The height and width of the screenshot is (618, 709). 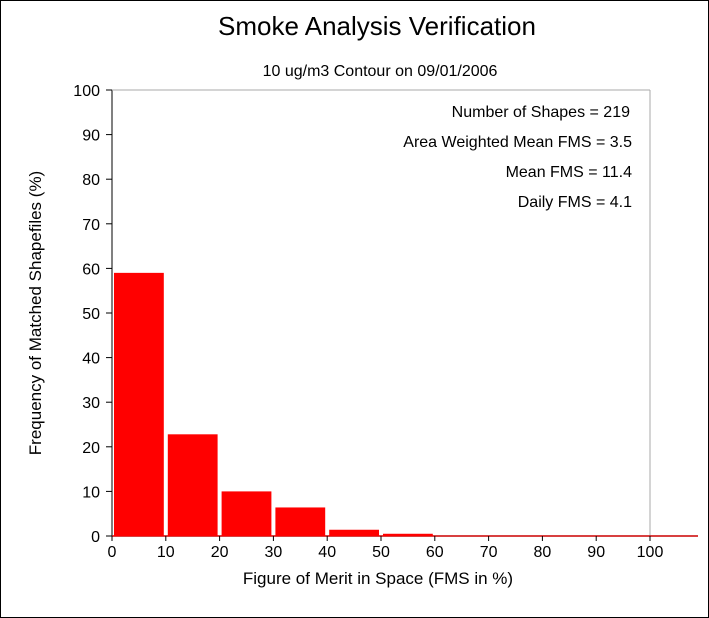 I want to click on y-tick-label-7: 70, so click(x=91, y=225).